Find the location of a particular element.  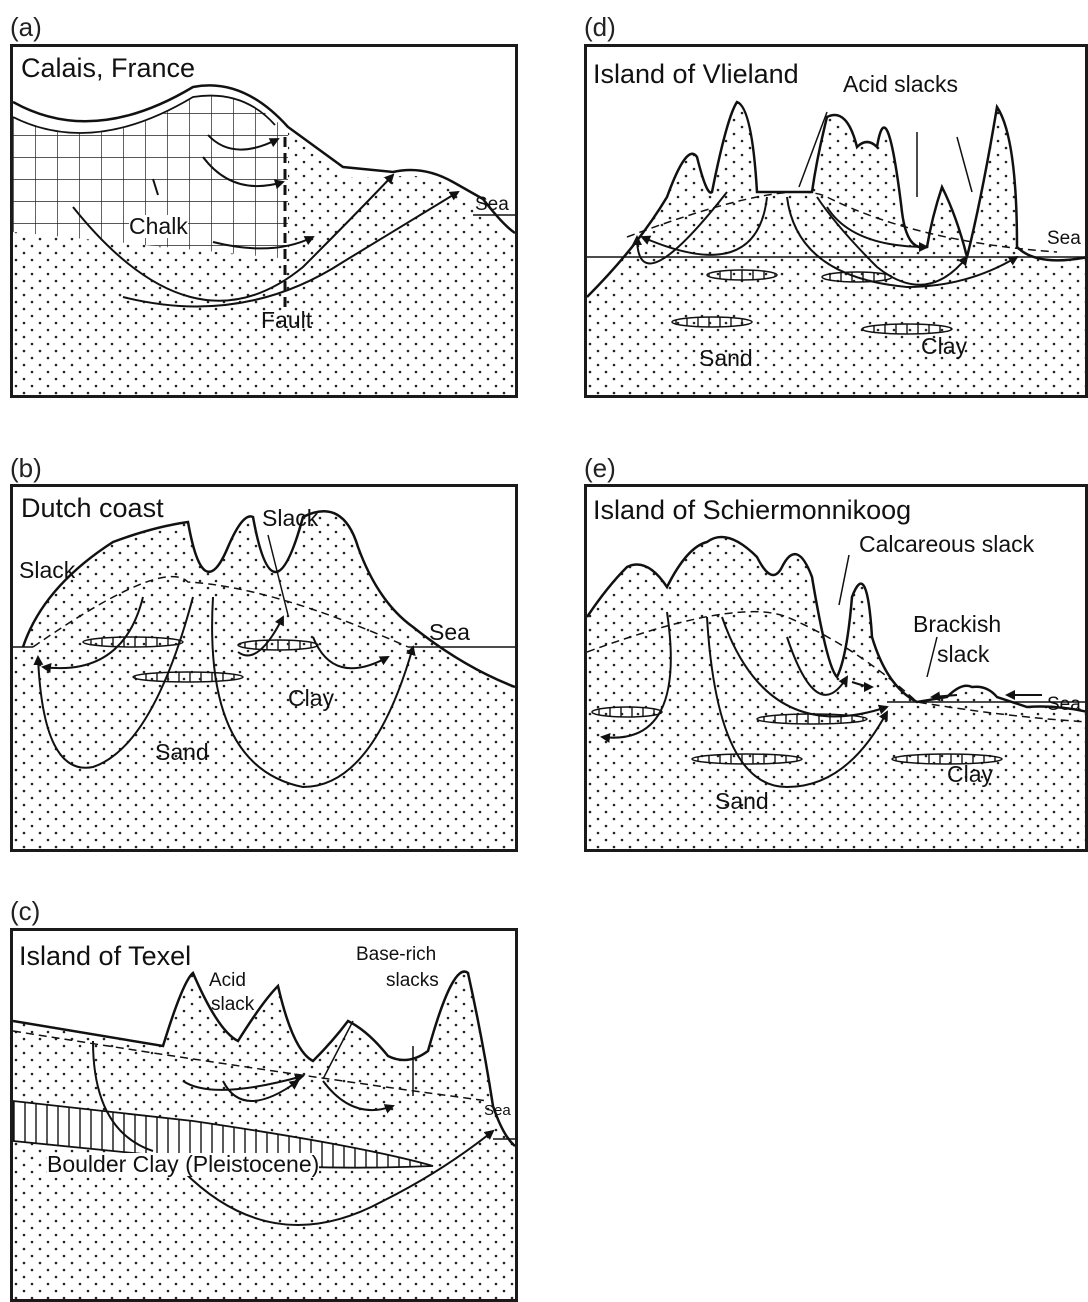

panel-e-letter: (e) is located at coordinates (600, 468).